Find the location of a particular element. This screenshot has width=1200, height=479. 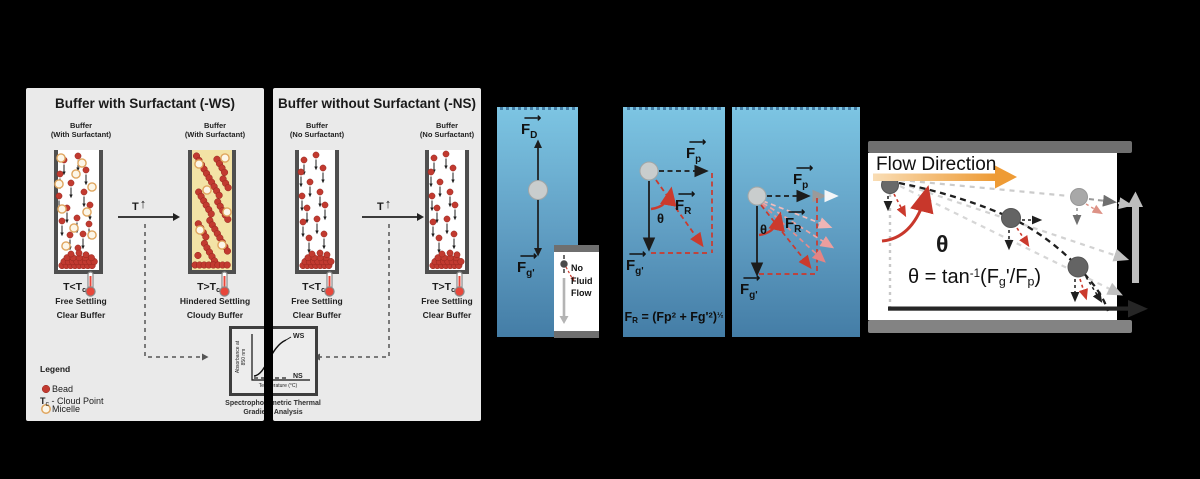

no-flow-graphics is located at coordinates (567, 289).